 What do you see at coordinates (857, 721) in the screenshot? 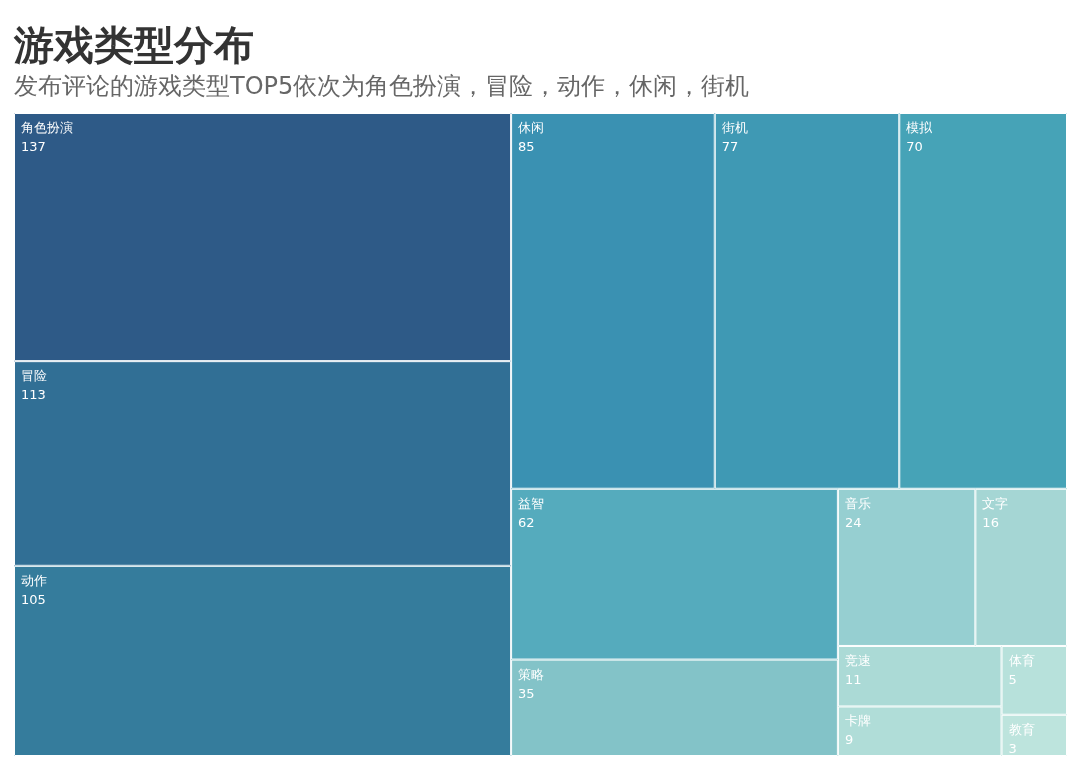
I see `category-label: 卡牌` at bounding box center [857, 721].